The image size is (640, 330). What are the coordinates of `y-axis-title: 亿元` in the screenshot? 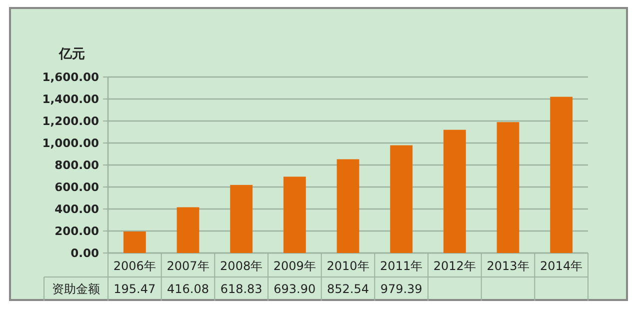 It's located at (71, 54).